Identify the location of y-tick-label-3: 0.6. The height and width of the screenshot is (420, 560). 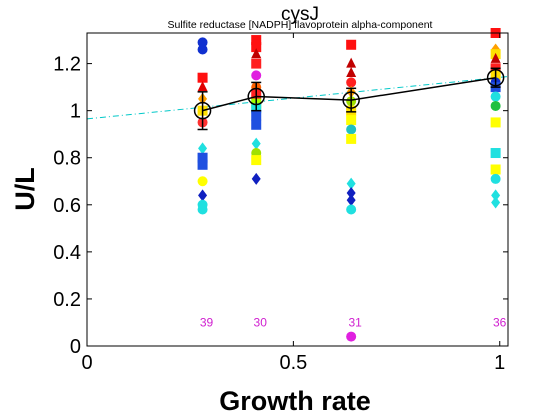
(67, 206).